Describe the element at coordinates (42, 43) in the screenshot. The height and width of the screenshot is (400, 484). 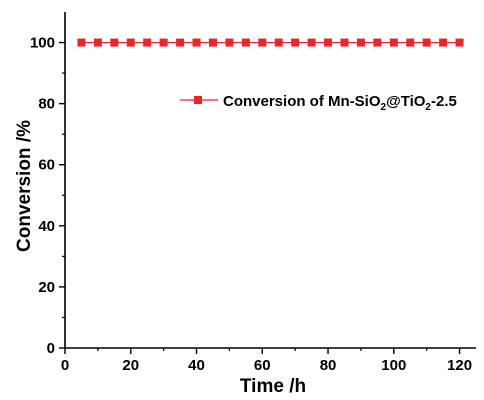
I see `y-tick-label: 100` at that location.